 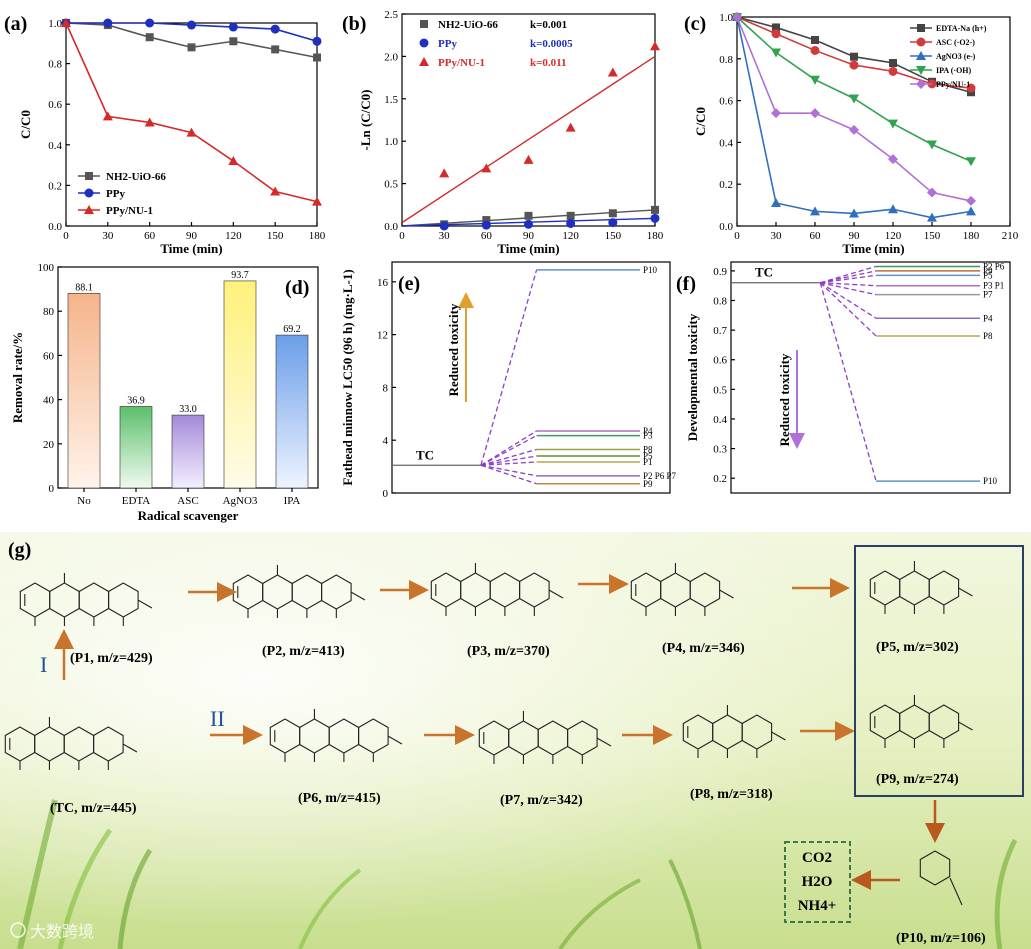 I want to click on y-tick-label: 0.4, so click(x=720, y=420).